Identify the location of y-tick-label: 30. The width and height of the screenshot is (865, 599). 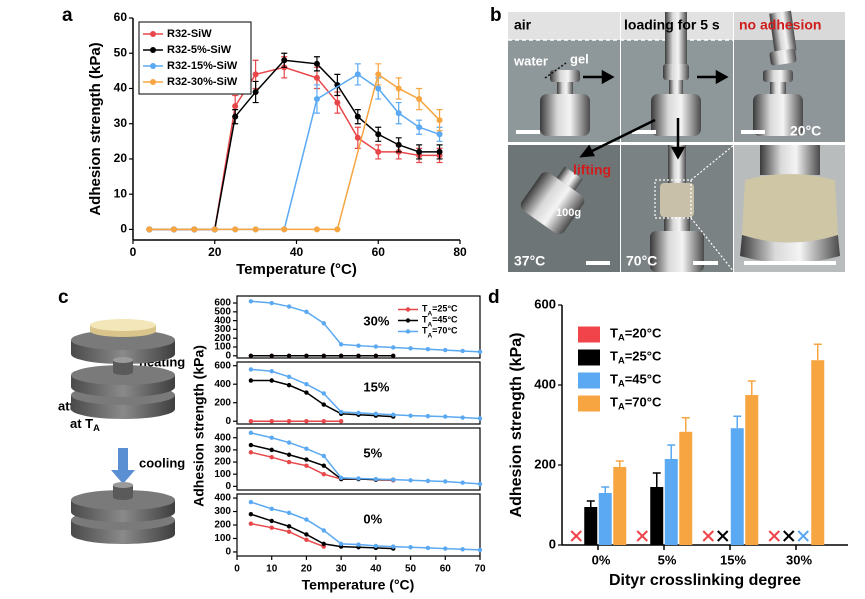
(121, 123).